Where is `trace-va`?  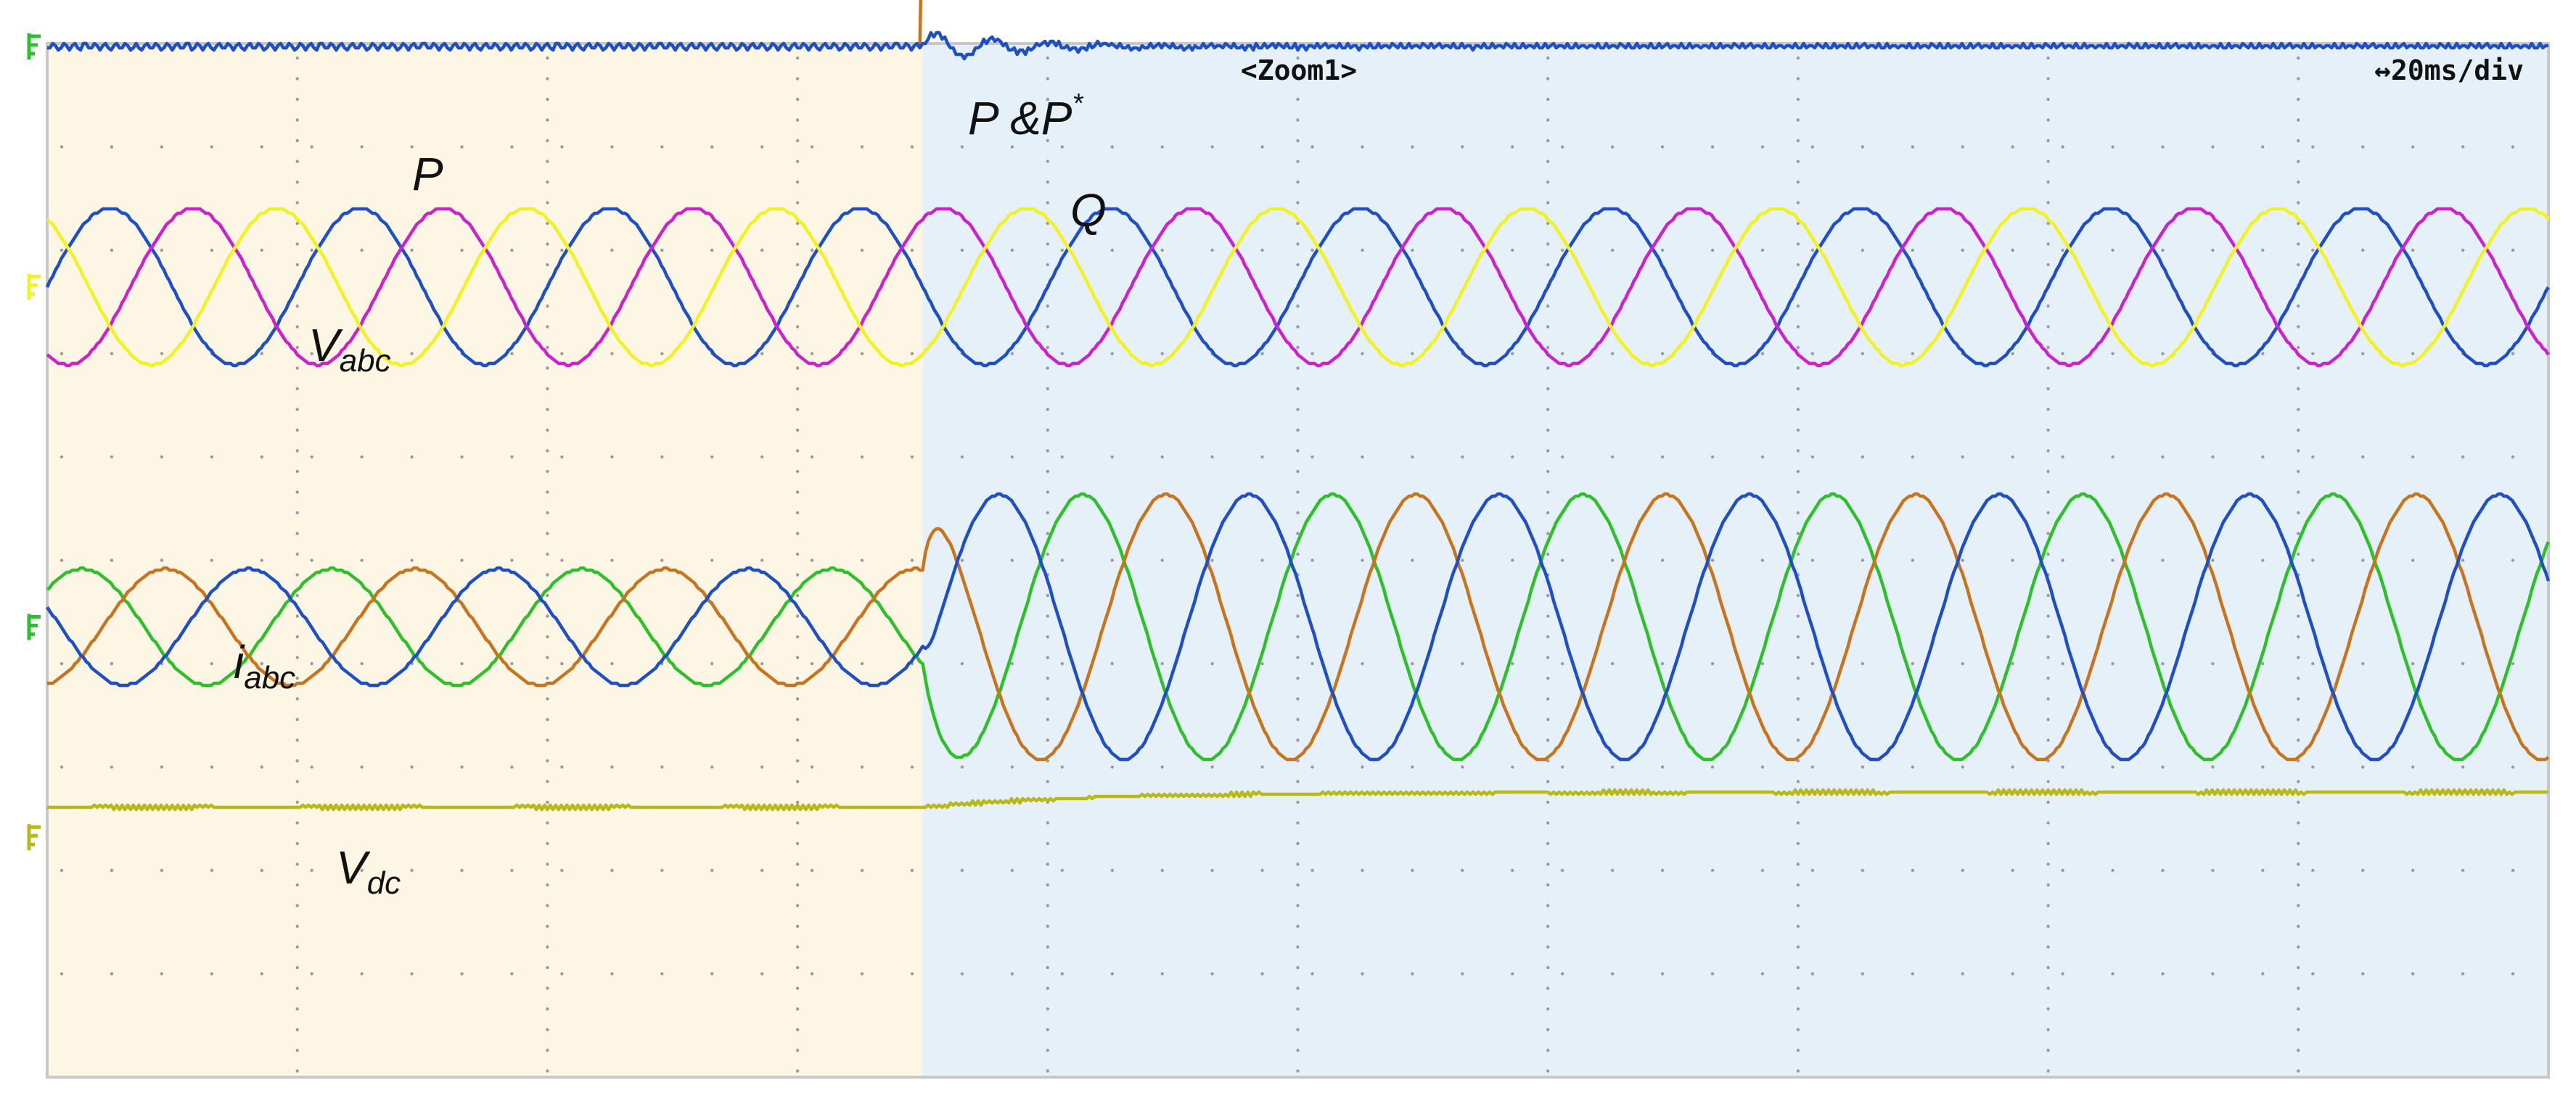 trace-va is located at coordinates (1297, 287).